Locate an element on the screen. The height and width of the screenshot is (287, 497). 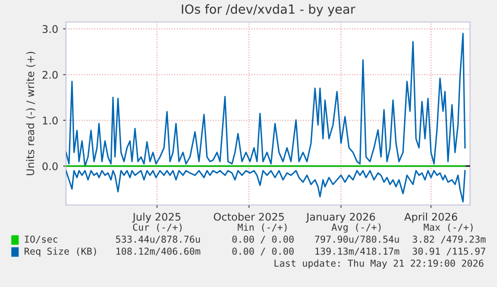
text: 3.82 /479.23m is located at coordinates (449, 240).